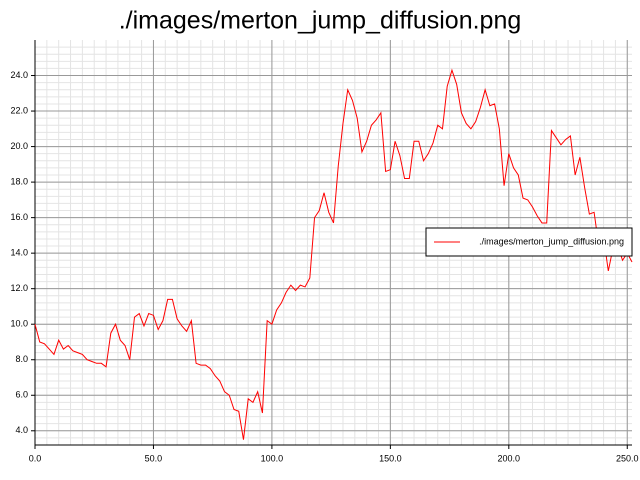 The image size is (640, 480). Describe the element at coordinates (19, 75) in the screenshot. I see `y-tick-label: 24.0` at that location.